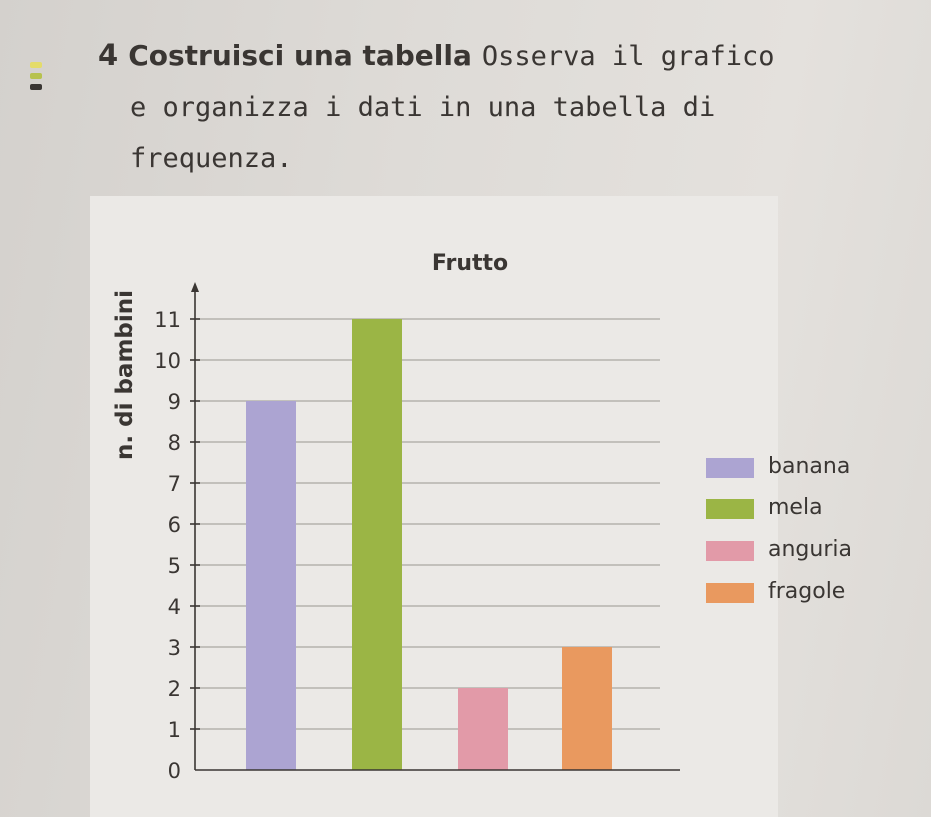 The width and height of the screenshot is (931, 817). I want to click on chart-title: Frutto, so click(470, 263).